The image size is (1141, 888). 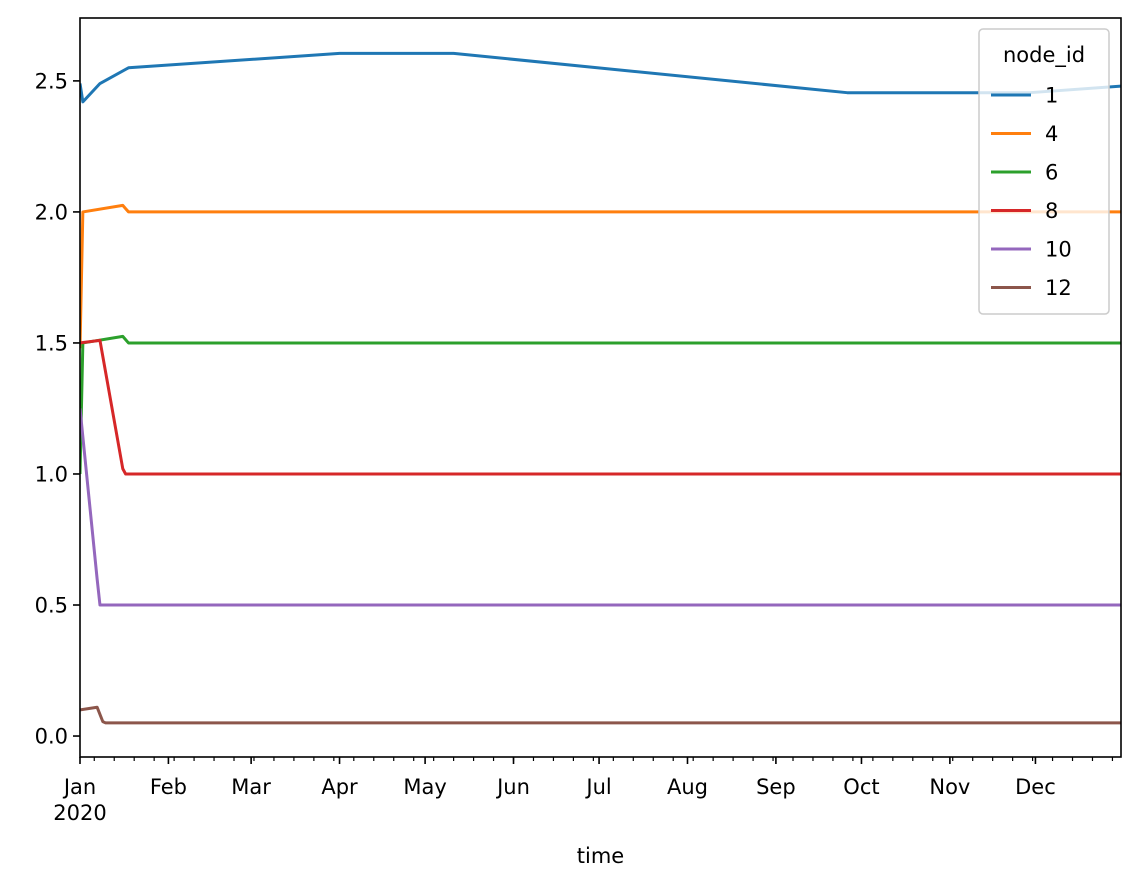 I want to click on x-tick-sublabel: 2020, so click(x=79, y=813).